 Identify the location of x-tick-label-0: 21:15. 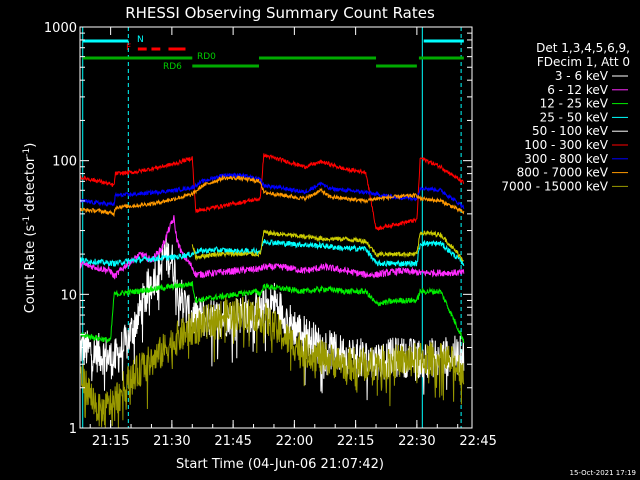
(110, 441).